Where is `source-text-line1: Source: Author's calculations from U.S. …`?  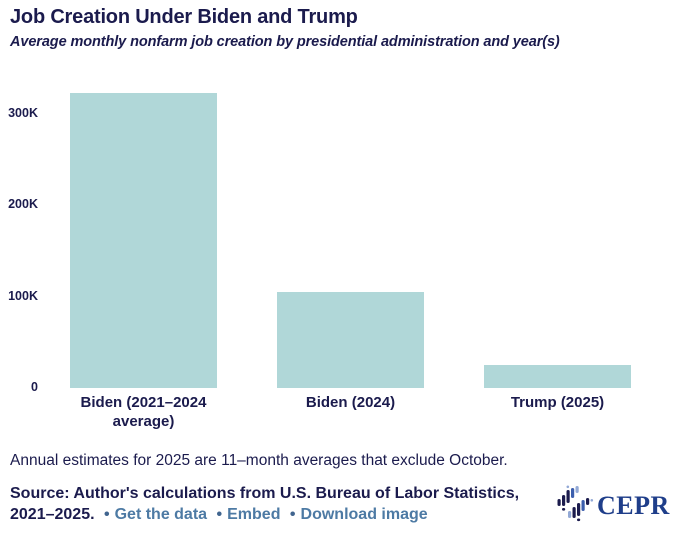
source-text-line1: Source: Author's calculations from U.S. … is located at coordinates (265, 493).